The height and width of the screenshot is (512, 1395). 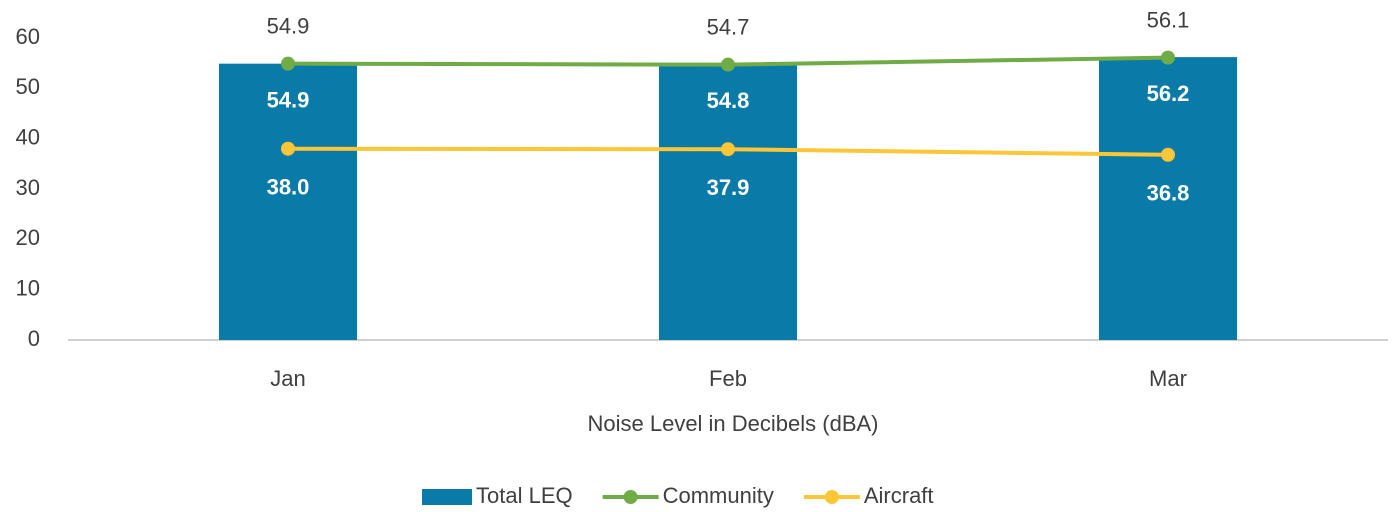 I want to click on y-tick-label: 20, so click(x=28, y=237).